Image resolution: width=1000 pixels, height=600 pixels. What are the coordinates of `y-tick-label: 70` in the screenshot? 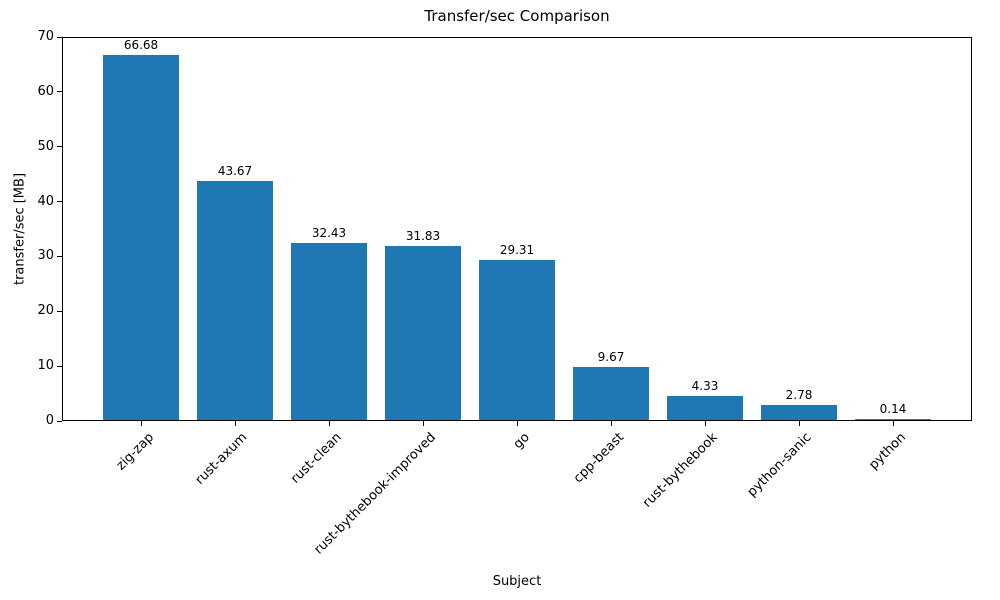 It's located at (45, 36).